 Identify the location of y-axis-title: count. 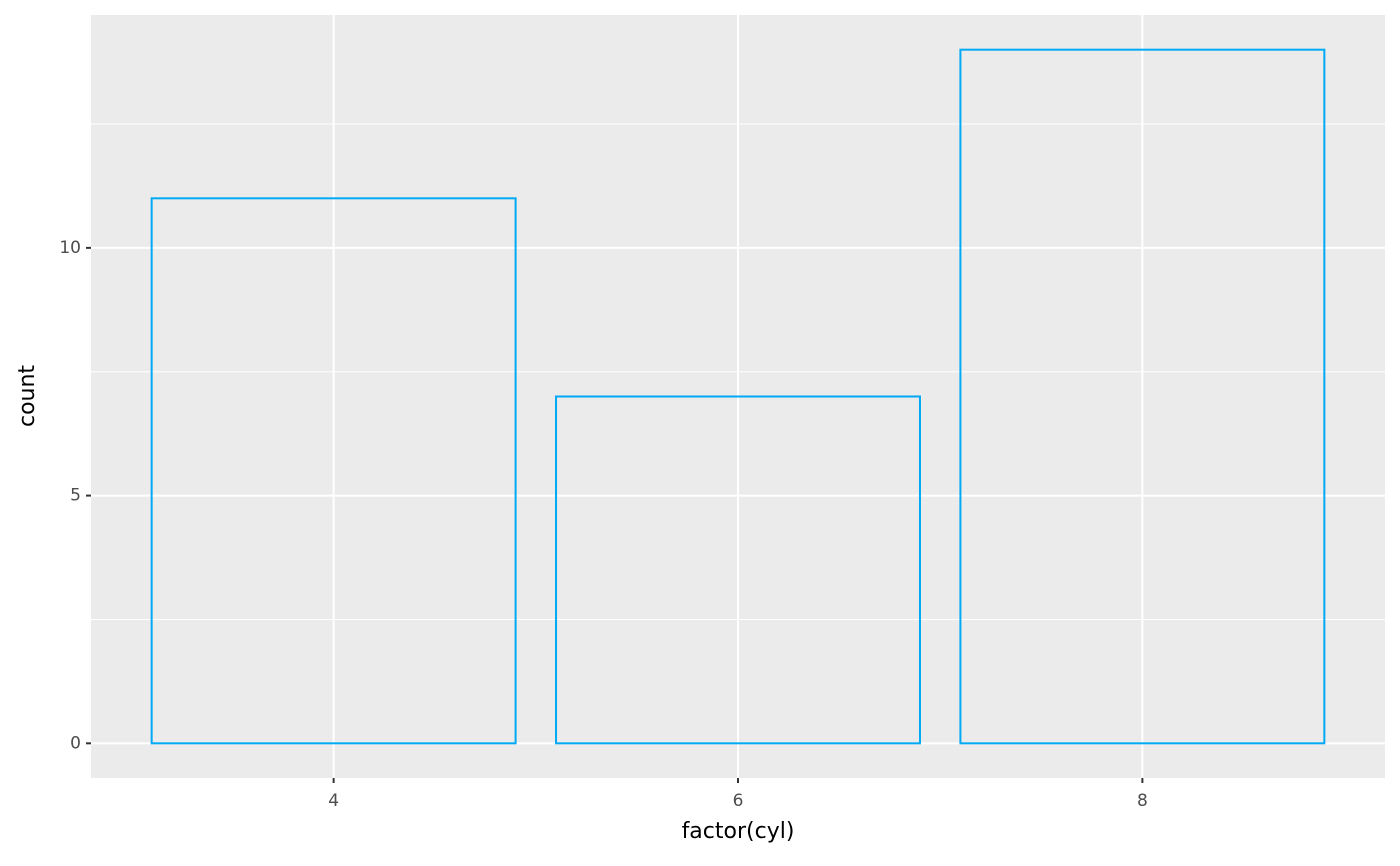
(27, 396).